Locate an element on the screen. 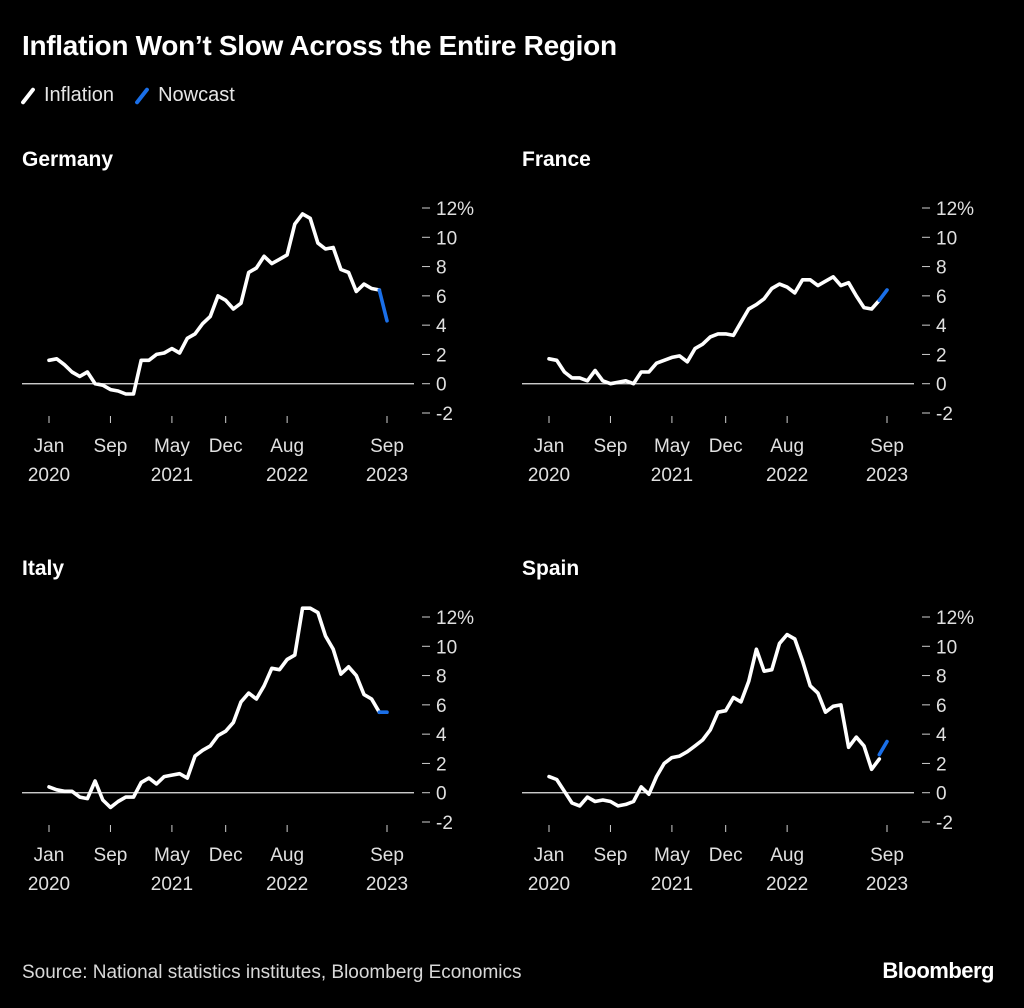 The height and width of the screenshot is (1008, 1024). x-tick-label-italy: Jan is located at coordinates (49, 855).